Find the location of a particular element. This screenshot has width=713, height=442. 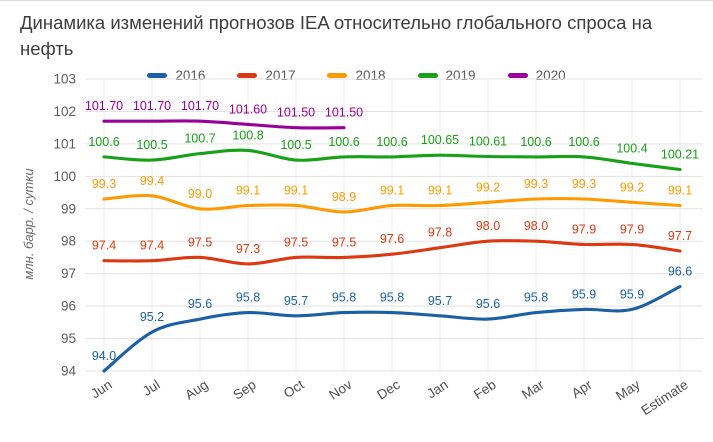

point-label-2016: 95.2 is located at coordinates (152, 317).